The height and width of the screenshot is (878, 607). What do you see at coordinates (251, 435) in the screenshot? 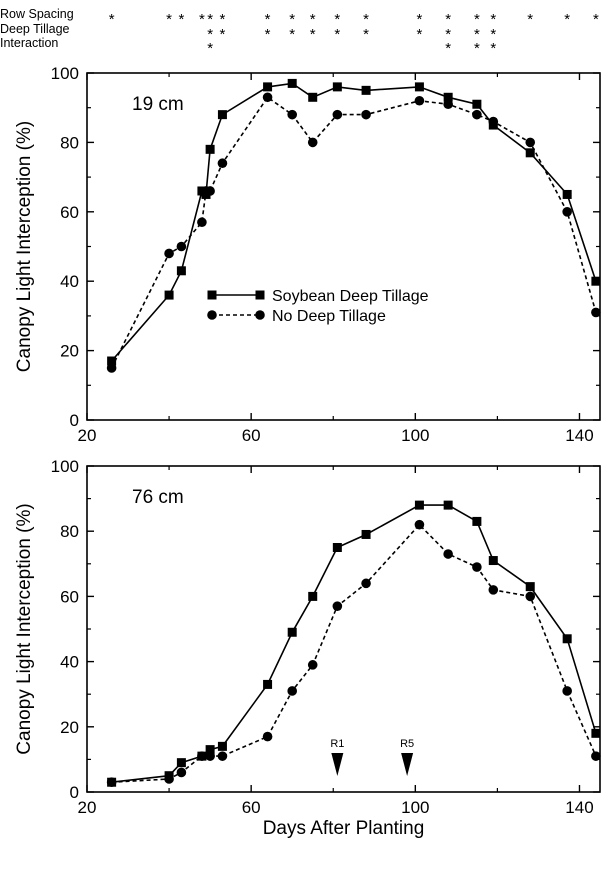
I see `x-tick-label: 60` at bounding box center [251, 435].